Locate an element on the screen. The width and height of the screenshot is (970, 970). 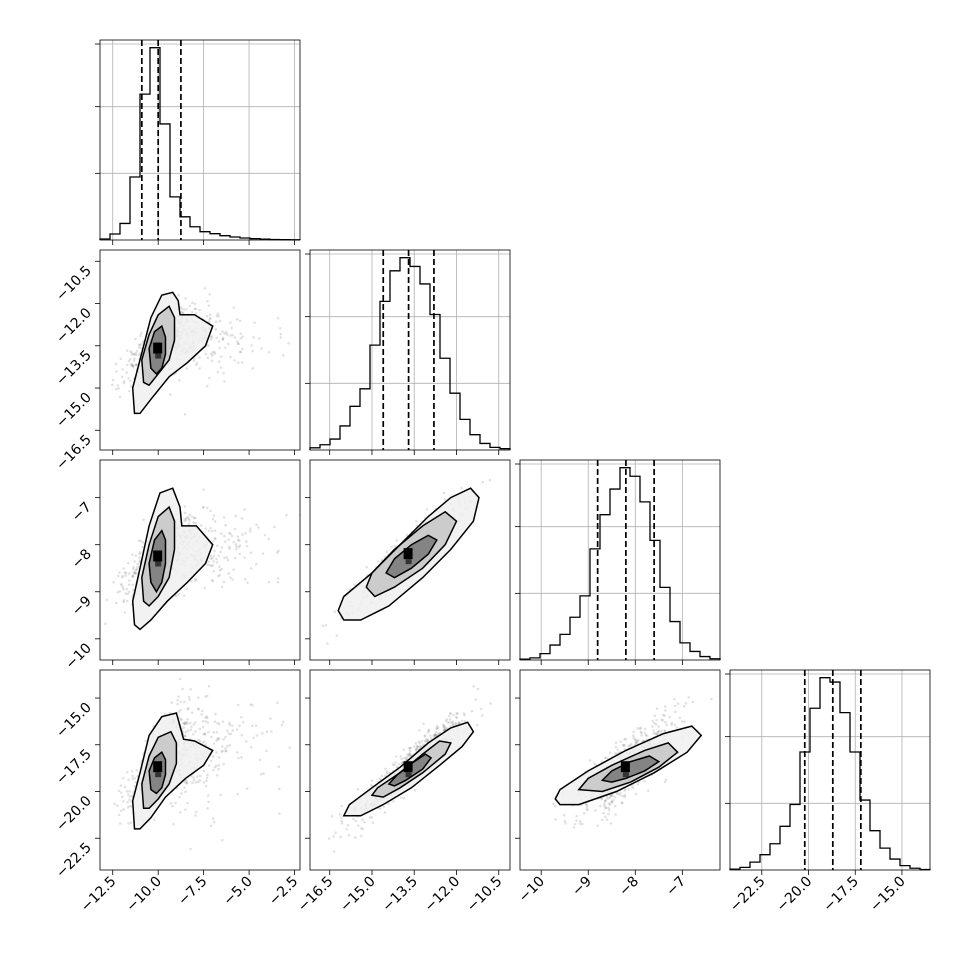
panel-frame is located at coordinates (830, 770).